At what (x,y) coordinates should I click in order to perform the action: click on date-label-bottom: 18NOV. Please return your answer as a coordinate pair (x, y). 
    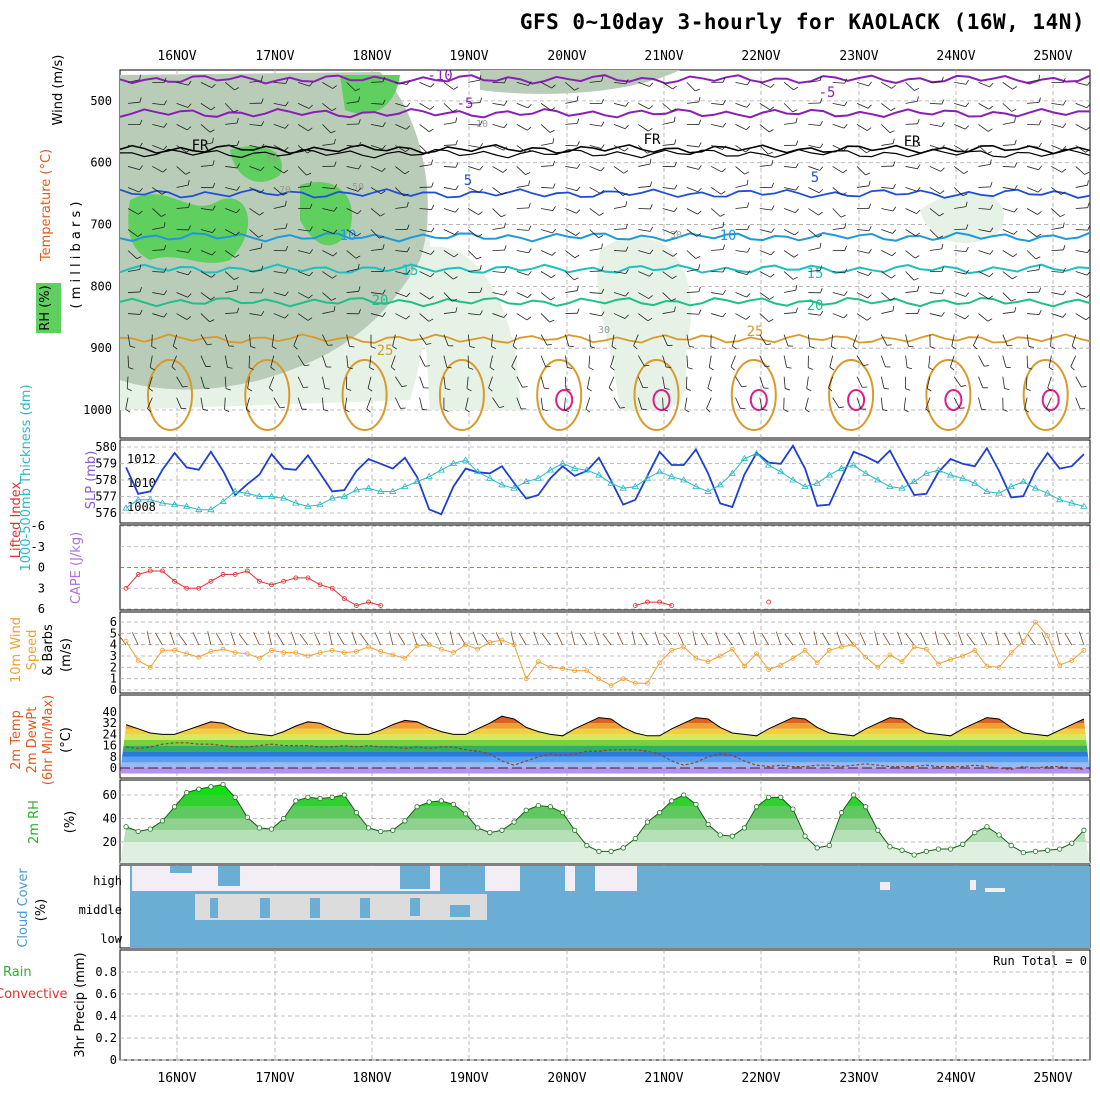
    Looking at the image, I should click on (371, 1078).